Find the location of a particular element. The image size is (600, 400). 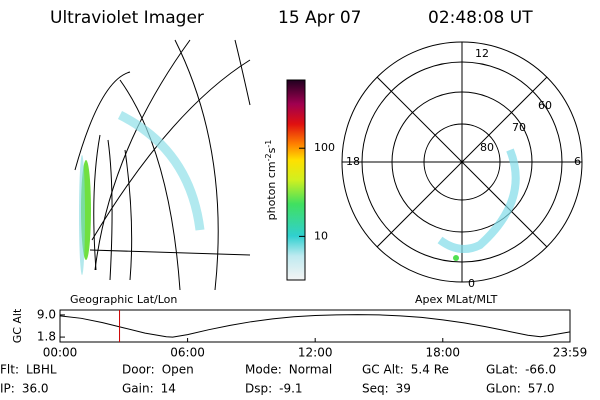

x-tick-label: 23:59 is located at coordinates (570, 353).